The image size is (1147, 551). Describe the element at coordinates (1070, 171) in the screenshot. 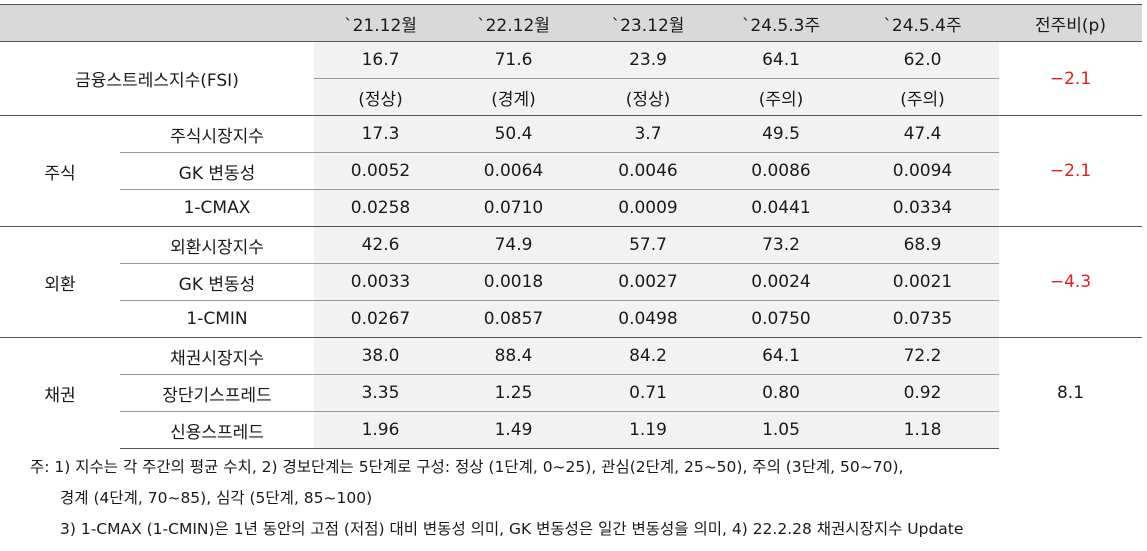

I see `group-wow-stock: −2.1` at that location.